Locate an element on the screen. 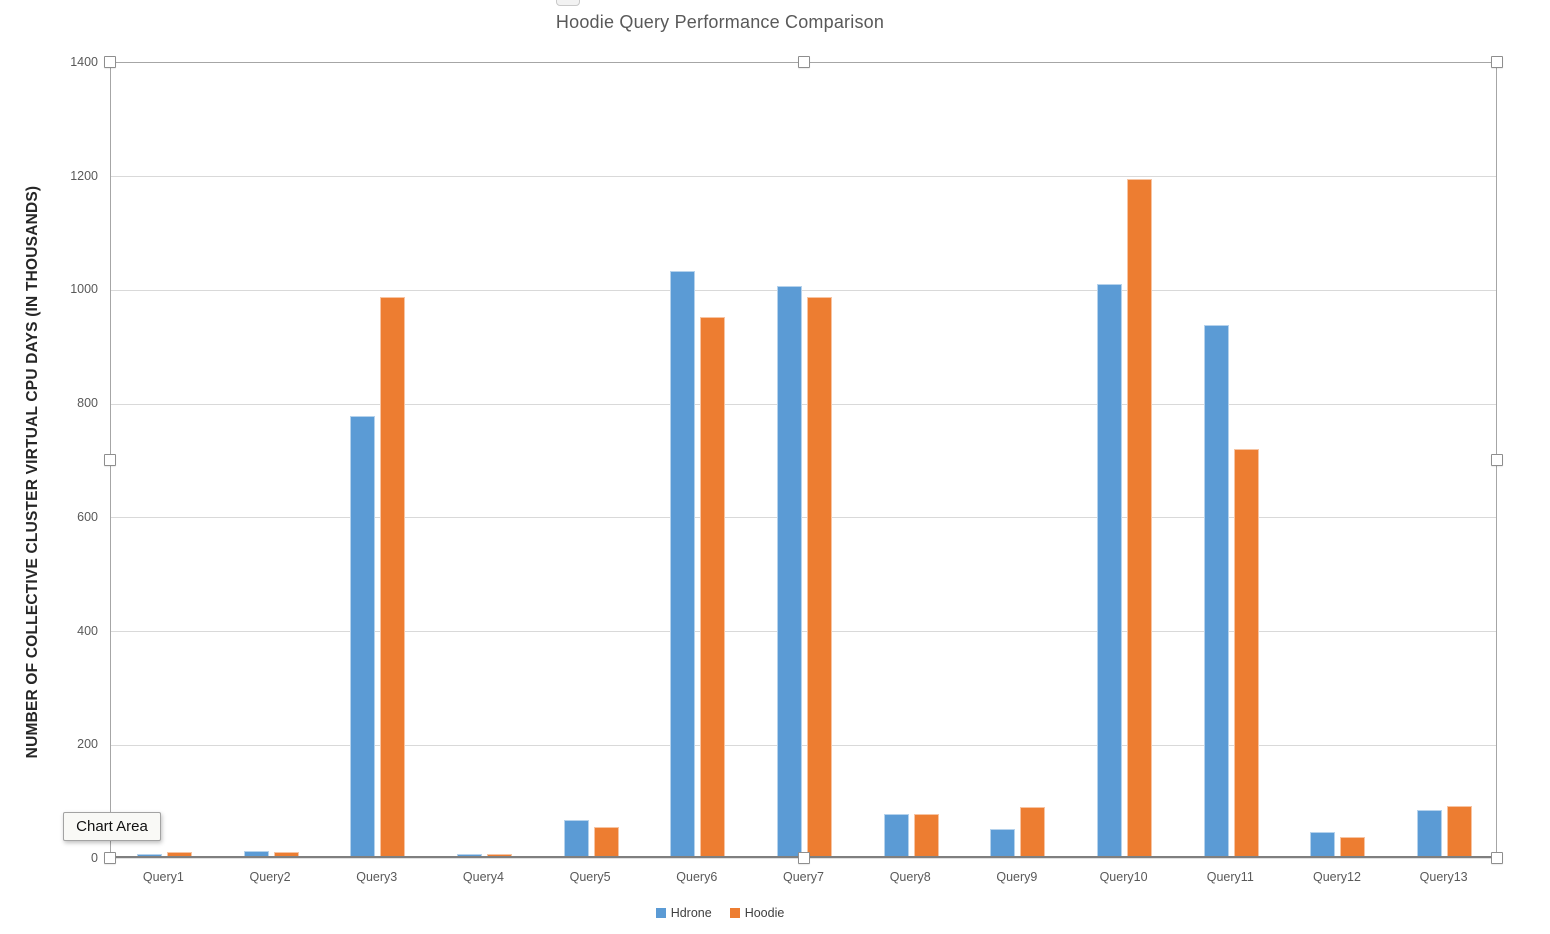  x-tick-label: Query11 is located at coordinates (1230, 877).